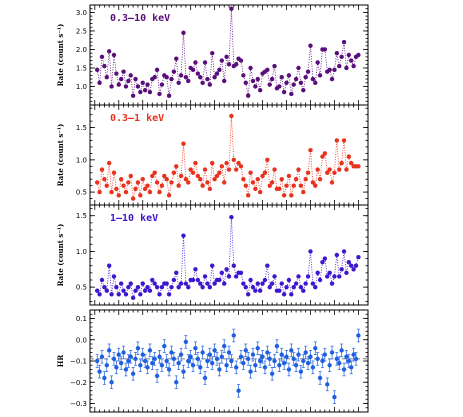 This screenshot has width=463, height=417. I want to click on y-tick-label: 1.0, so click(81, 160).